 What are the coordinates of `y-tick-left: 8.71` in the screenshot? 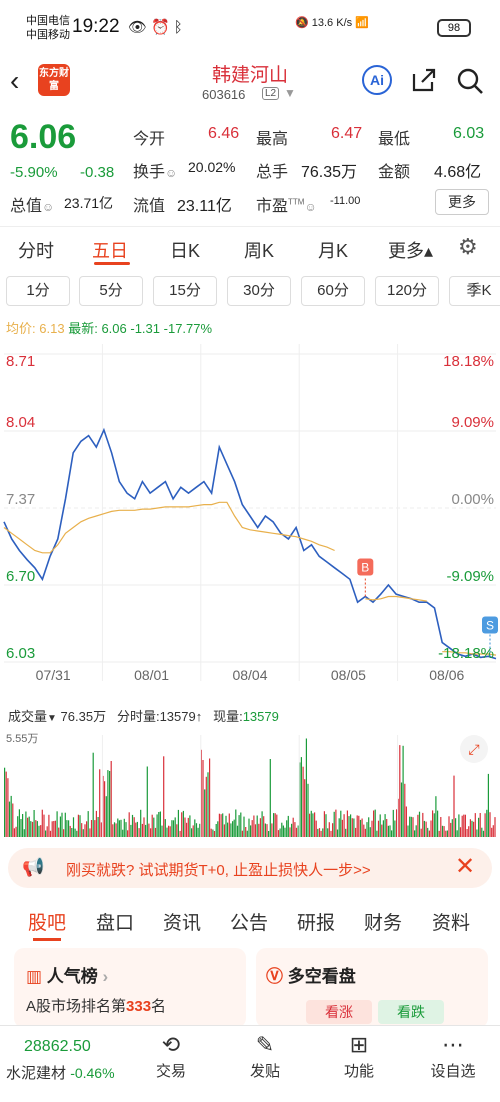 It's located at (20, 361).